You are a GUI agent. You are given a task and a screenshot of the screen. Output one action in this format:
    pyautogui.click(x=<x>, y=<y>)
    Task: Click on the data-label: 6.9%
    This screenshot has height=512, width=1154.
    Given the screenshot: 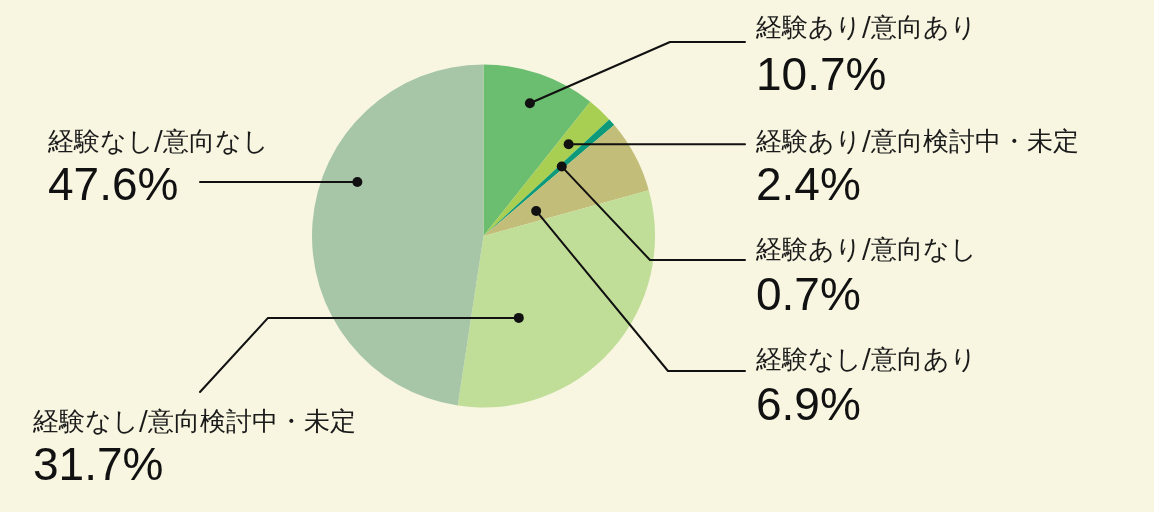 What is the action you would take?
    pyautogui.click(x=808, y=404)
    